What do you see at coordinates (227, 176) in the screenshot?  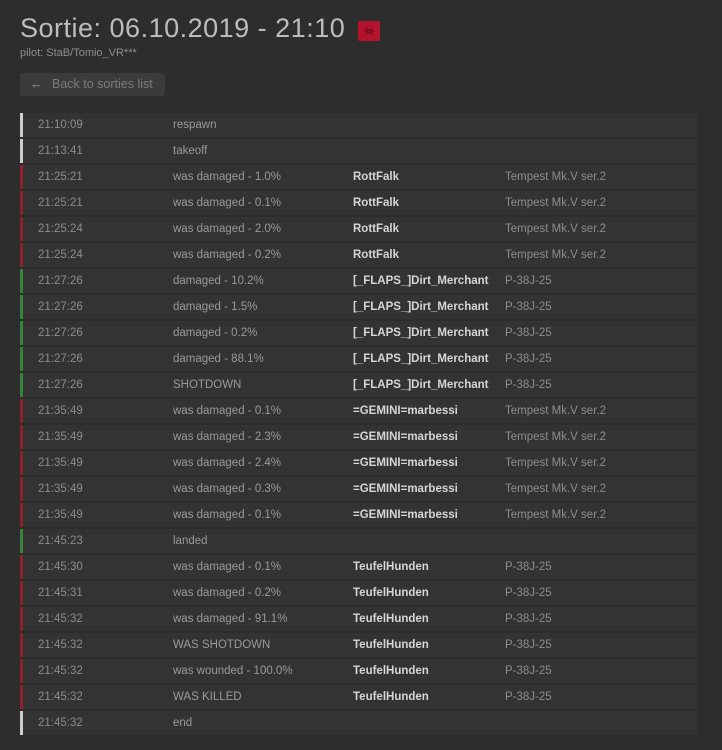 I see `event-description: was damaged - 1.0%` at bounding box center [227, 176].